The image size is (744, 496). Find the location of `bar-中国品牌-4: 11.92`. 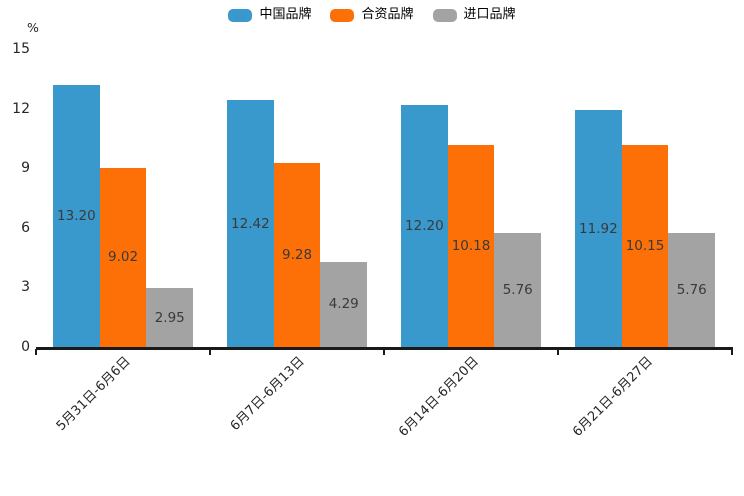

bar-中国品牌-4: 11.92 is located at coordinates (598, 228).